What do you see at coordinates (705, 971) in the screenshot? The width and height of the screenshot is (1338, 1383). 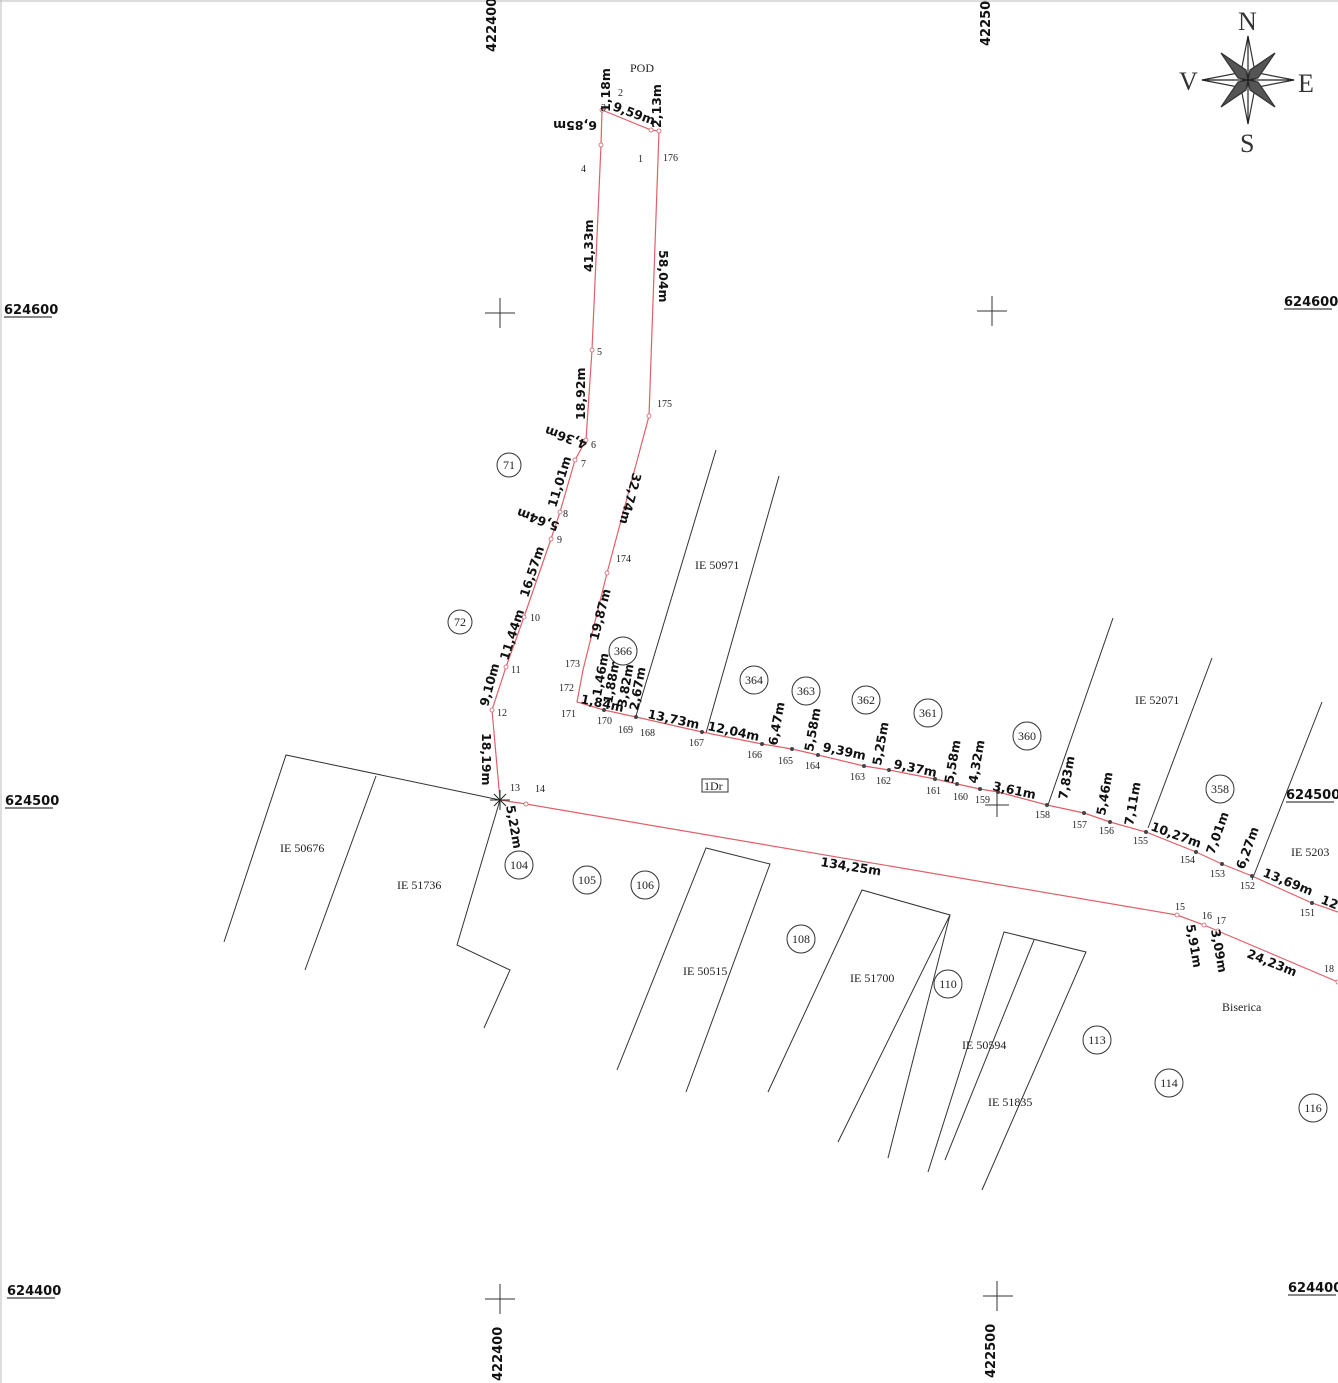 I see `parcel-id: IE 50515` at bounding box center [705, 971].